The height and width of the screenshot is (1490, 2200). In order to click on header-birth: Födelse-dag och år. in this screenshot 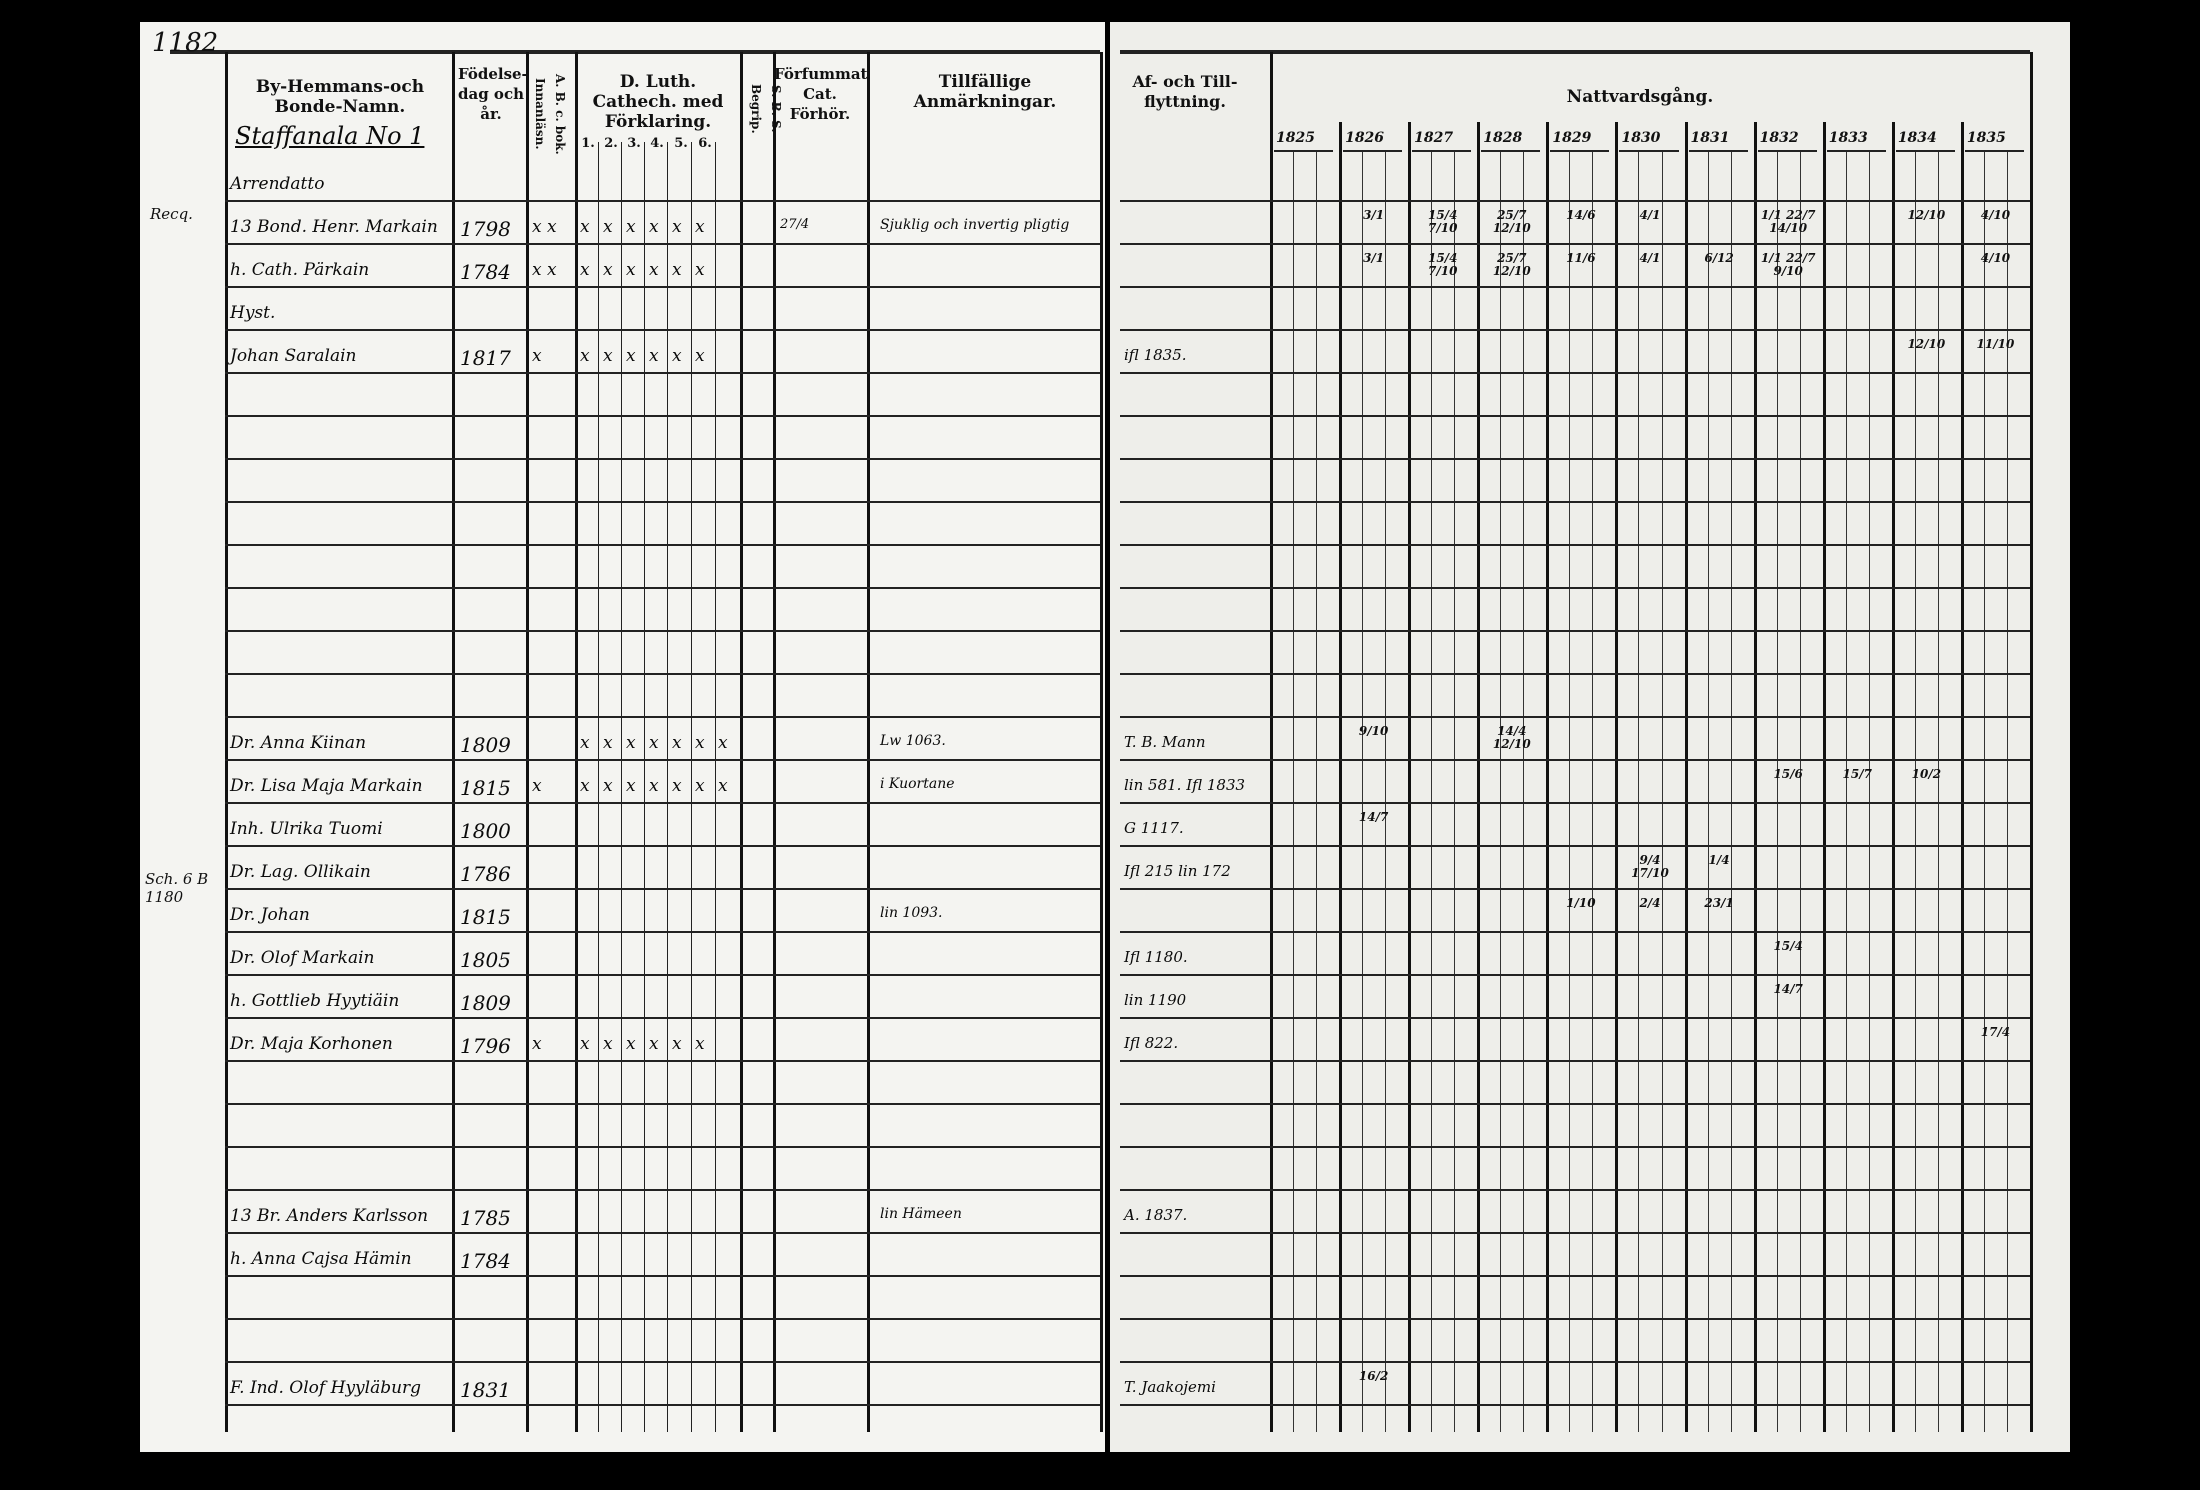, I will do `click(493, 94)`.